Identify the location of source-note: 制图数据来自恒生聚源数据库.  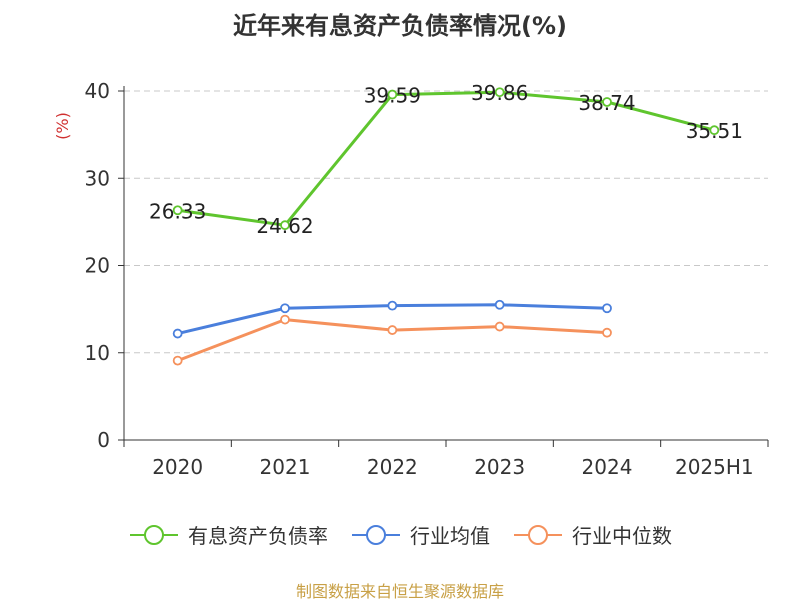
(399, 591).